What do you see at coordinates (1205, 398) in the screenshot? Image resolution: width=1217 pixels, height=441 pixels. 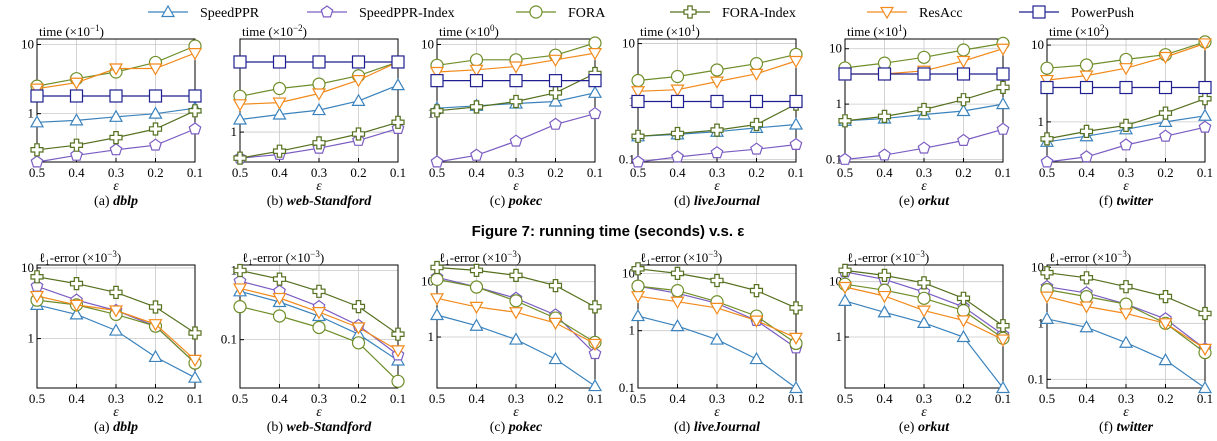 I see `x-tick-label: 0.1` at bounding box center [1205, 398].